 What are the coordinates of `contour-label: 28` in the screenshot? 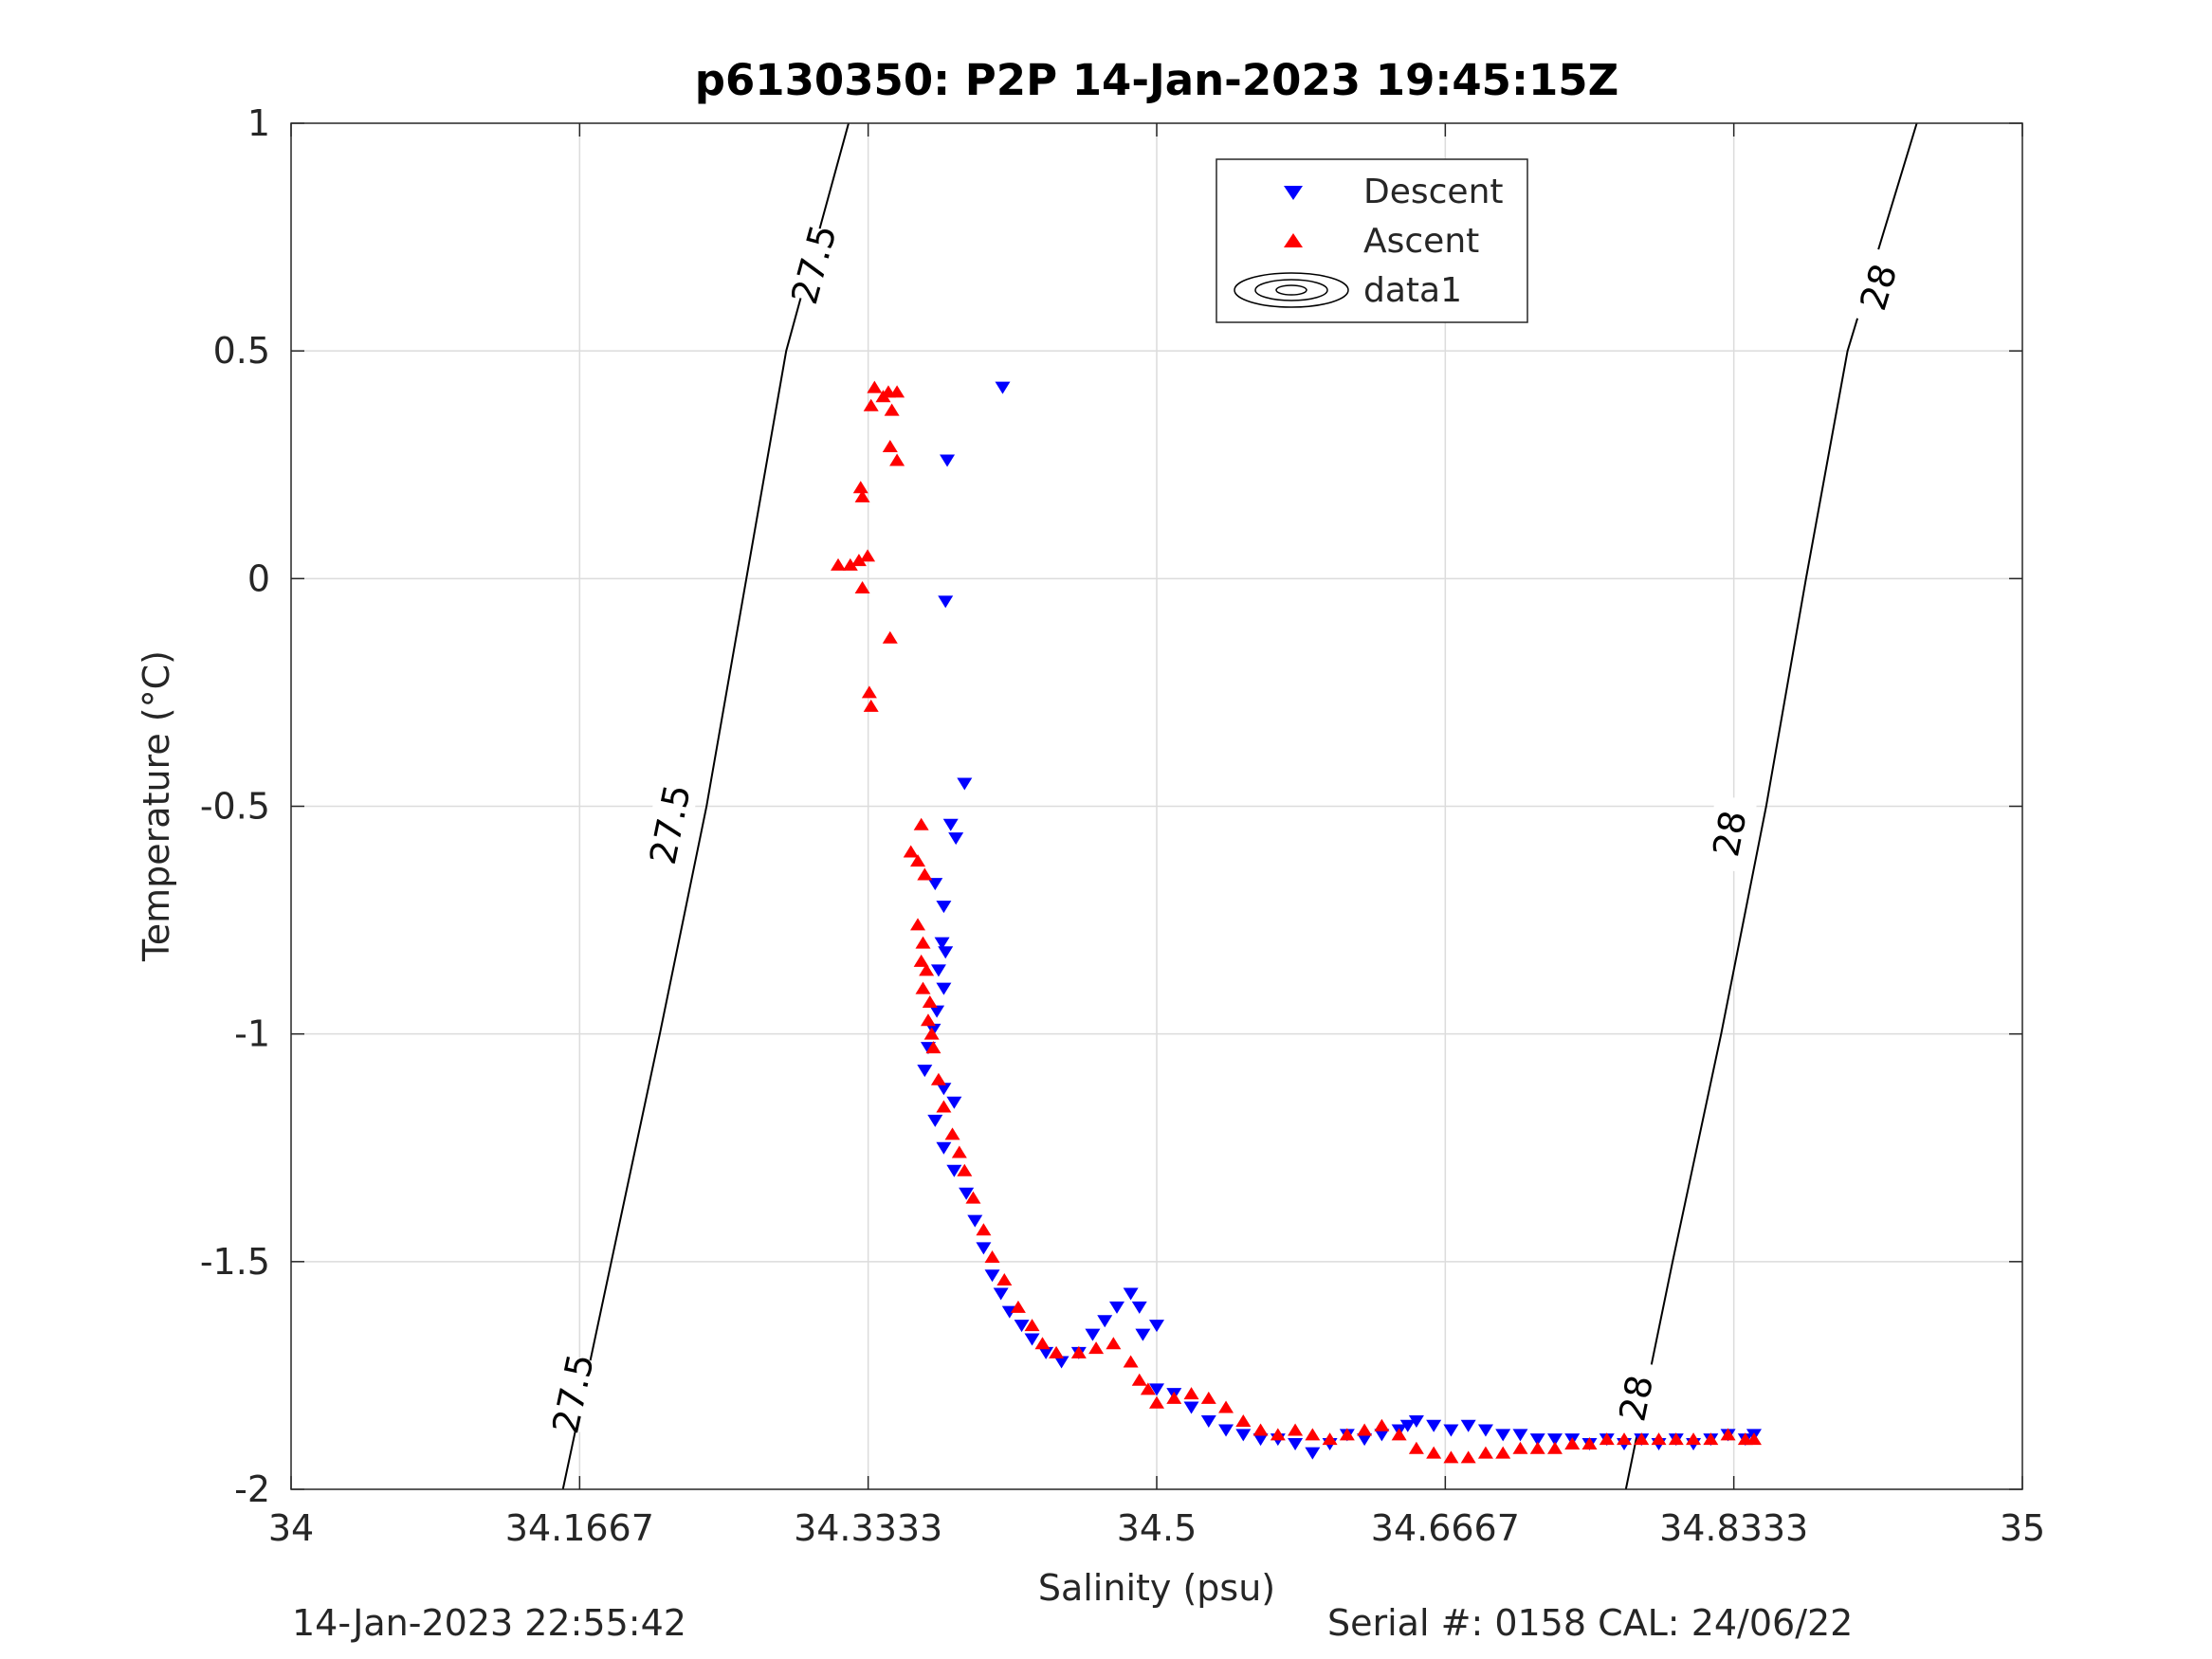 It's located at (1730, 833).